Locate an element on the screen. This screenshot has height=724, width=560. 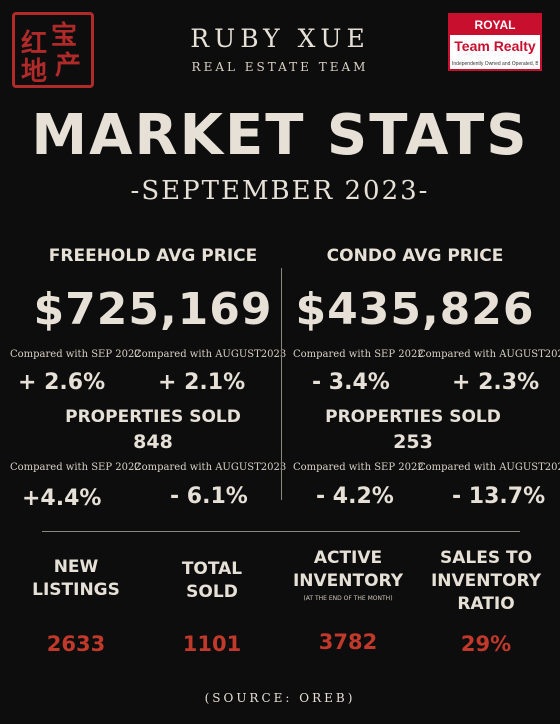
total-sold-value: 1101 is located at coordinates (212, 644).